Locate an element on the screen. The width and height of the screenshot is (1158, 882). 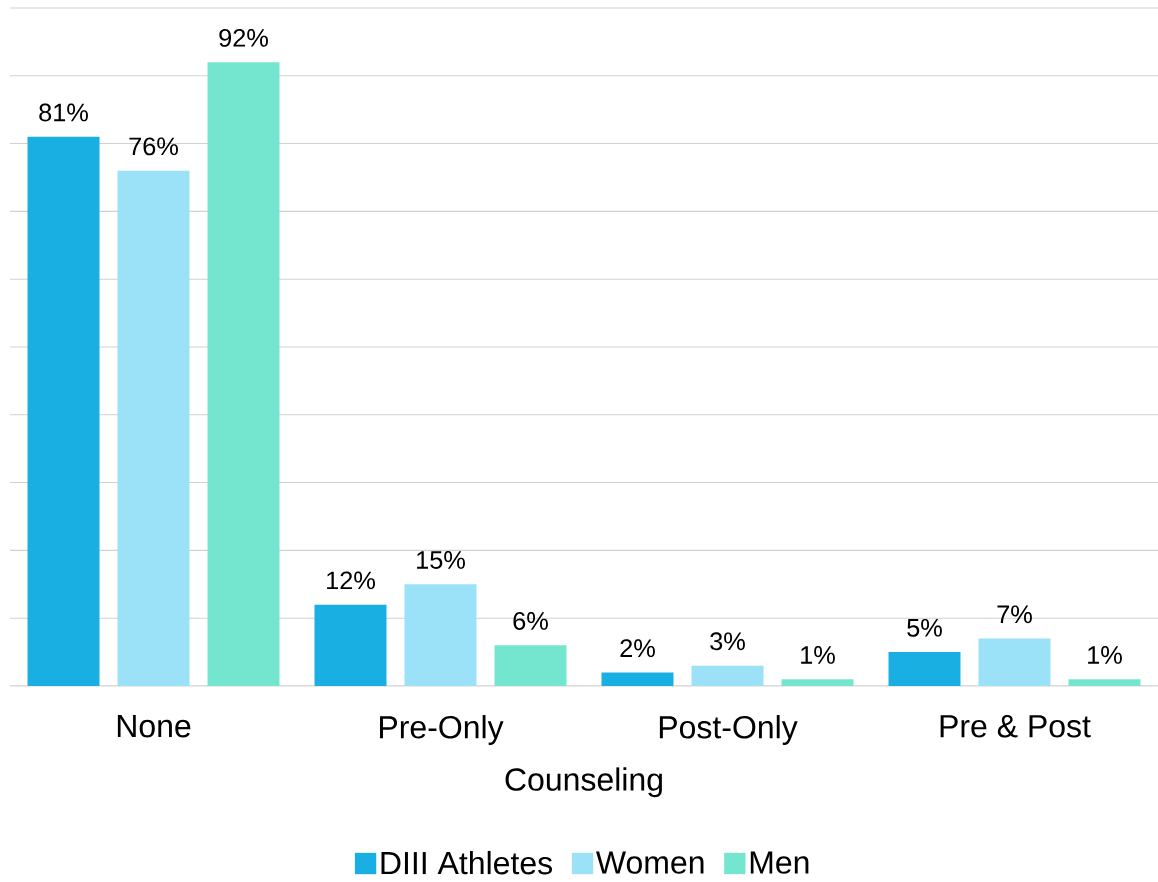
x-tick-label: Post-Only is located at coordinates (728, 730).